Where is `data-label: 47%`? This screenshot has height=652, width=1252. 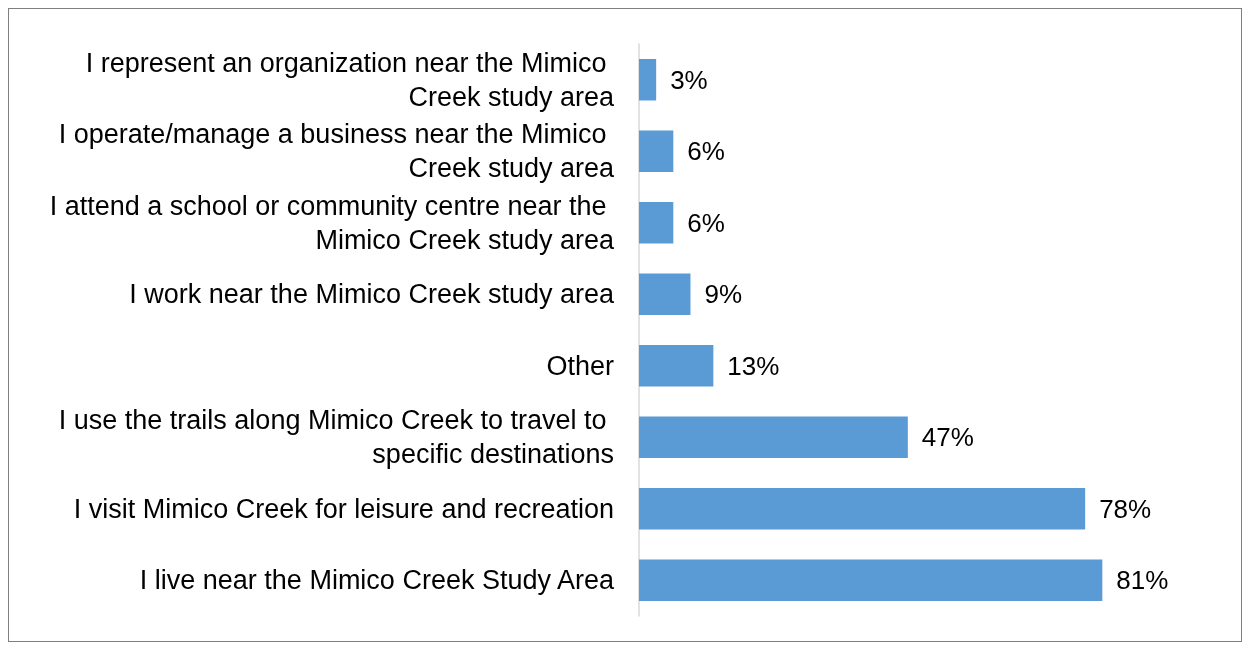
data-label: 47% is located at coordinates (947, 437).